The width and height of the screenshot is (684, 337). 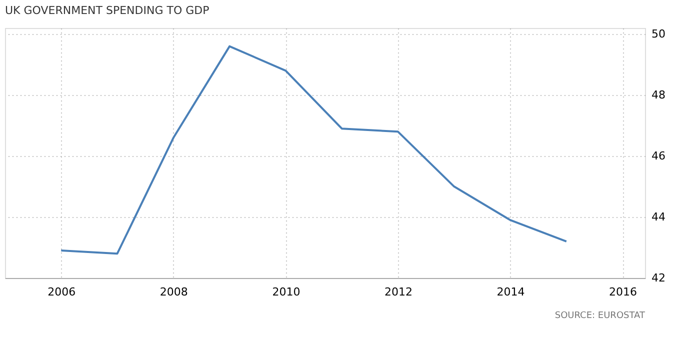 I want to click on chart-title: UK GOVERNMENT SPENDING TO GDP, so click(x=107, y=10).